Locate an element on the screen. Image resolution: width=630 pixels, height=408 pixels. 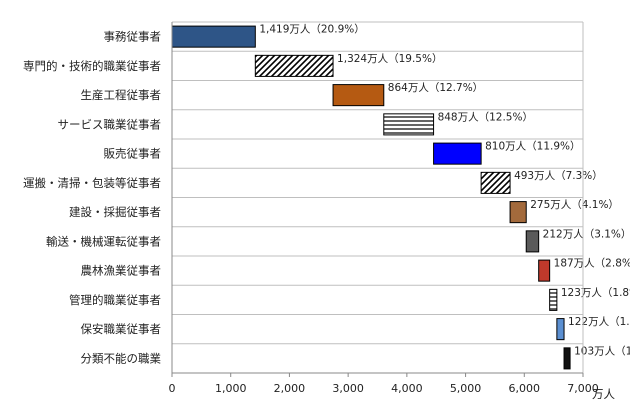
data-label: 122万人（1.8%） is located at coordinates (599, 322).